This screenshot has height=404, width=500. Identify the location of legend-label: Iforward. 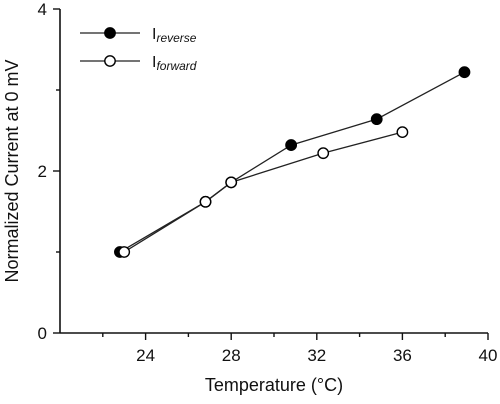
(174, 63).